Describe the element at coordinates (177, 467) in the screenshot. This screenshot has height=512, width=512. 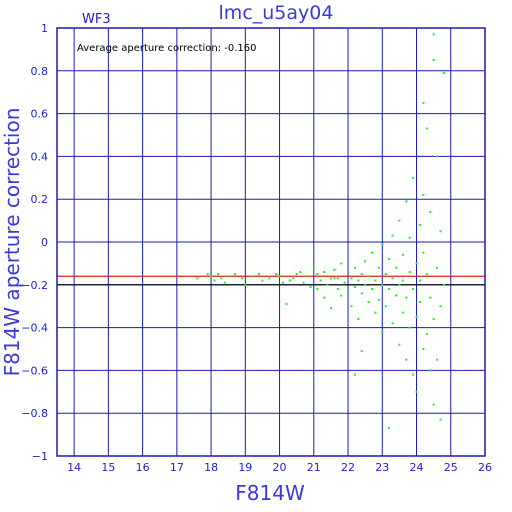
I see `x-tick-label-3: 17` at that location.